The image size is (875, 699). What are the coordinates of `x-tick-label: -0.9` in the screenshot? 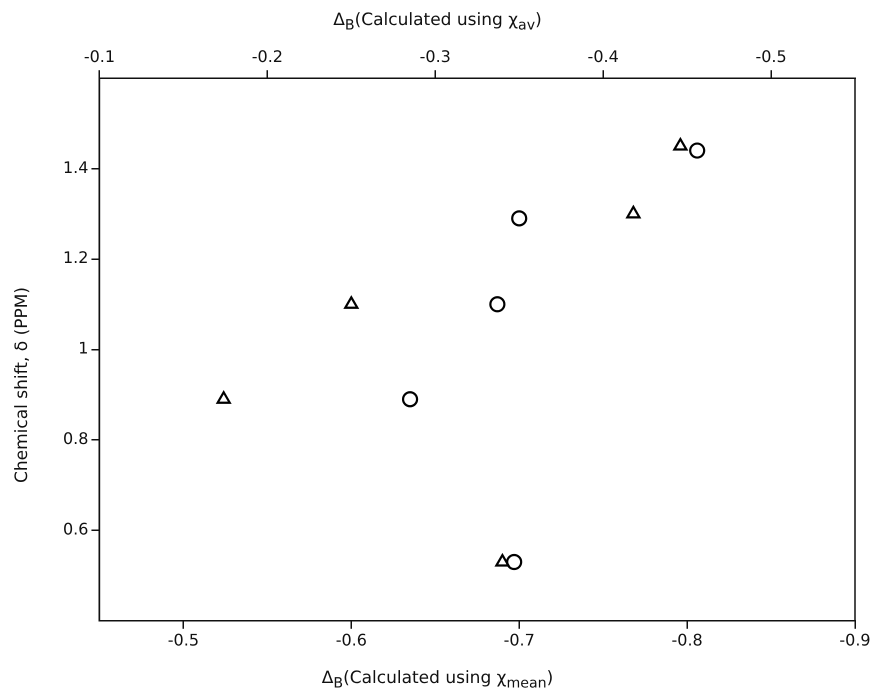 It's located at (855, 640).